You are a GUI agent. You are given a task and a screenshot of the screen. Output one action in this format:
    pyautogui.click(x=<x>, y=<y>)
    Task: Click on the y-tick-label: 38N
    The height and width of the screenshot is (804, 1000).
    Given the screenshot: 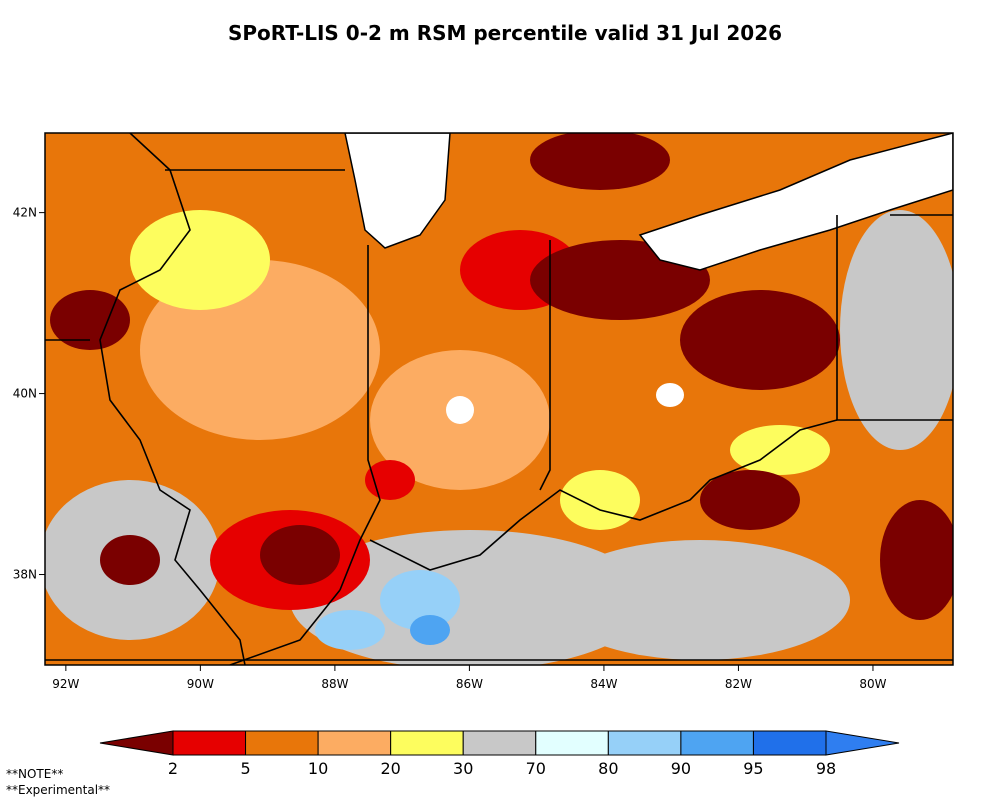 What is the action you would take?
    pyautogui.click(x=25, y=575)
    